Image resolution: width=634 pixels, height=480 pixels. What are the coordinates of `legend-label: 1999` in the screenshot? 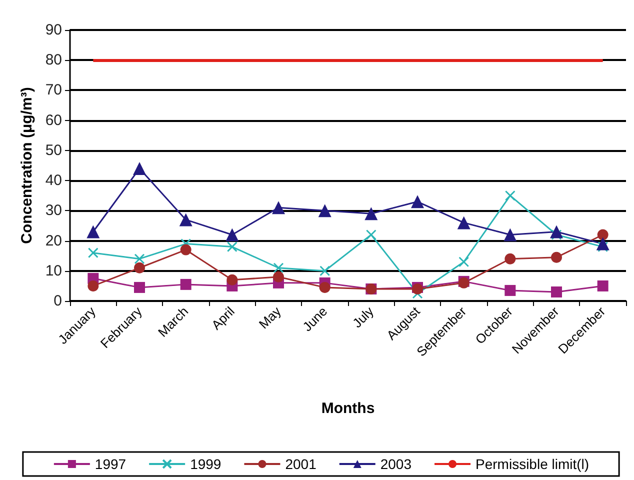 It's located at (206, 464).